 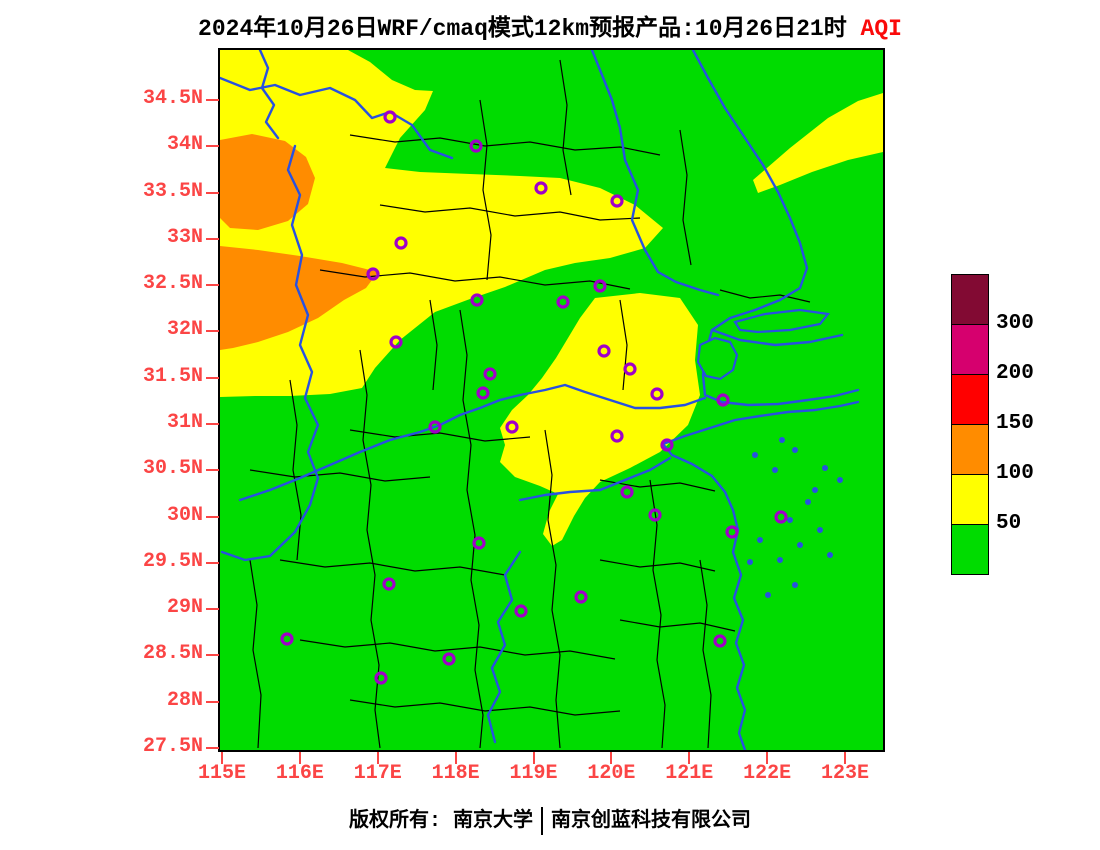 I want to click on title-spacer, so click(x=854, y=29).